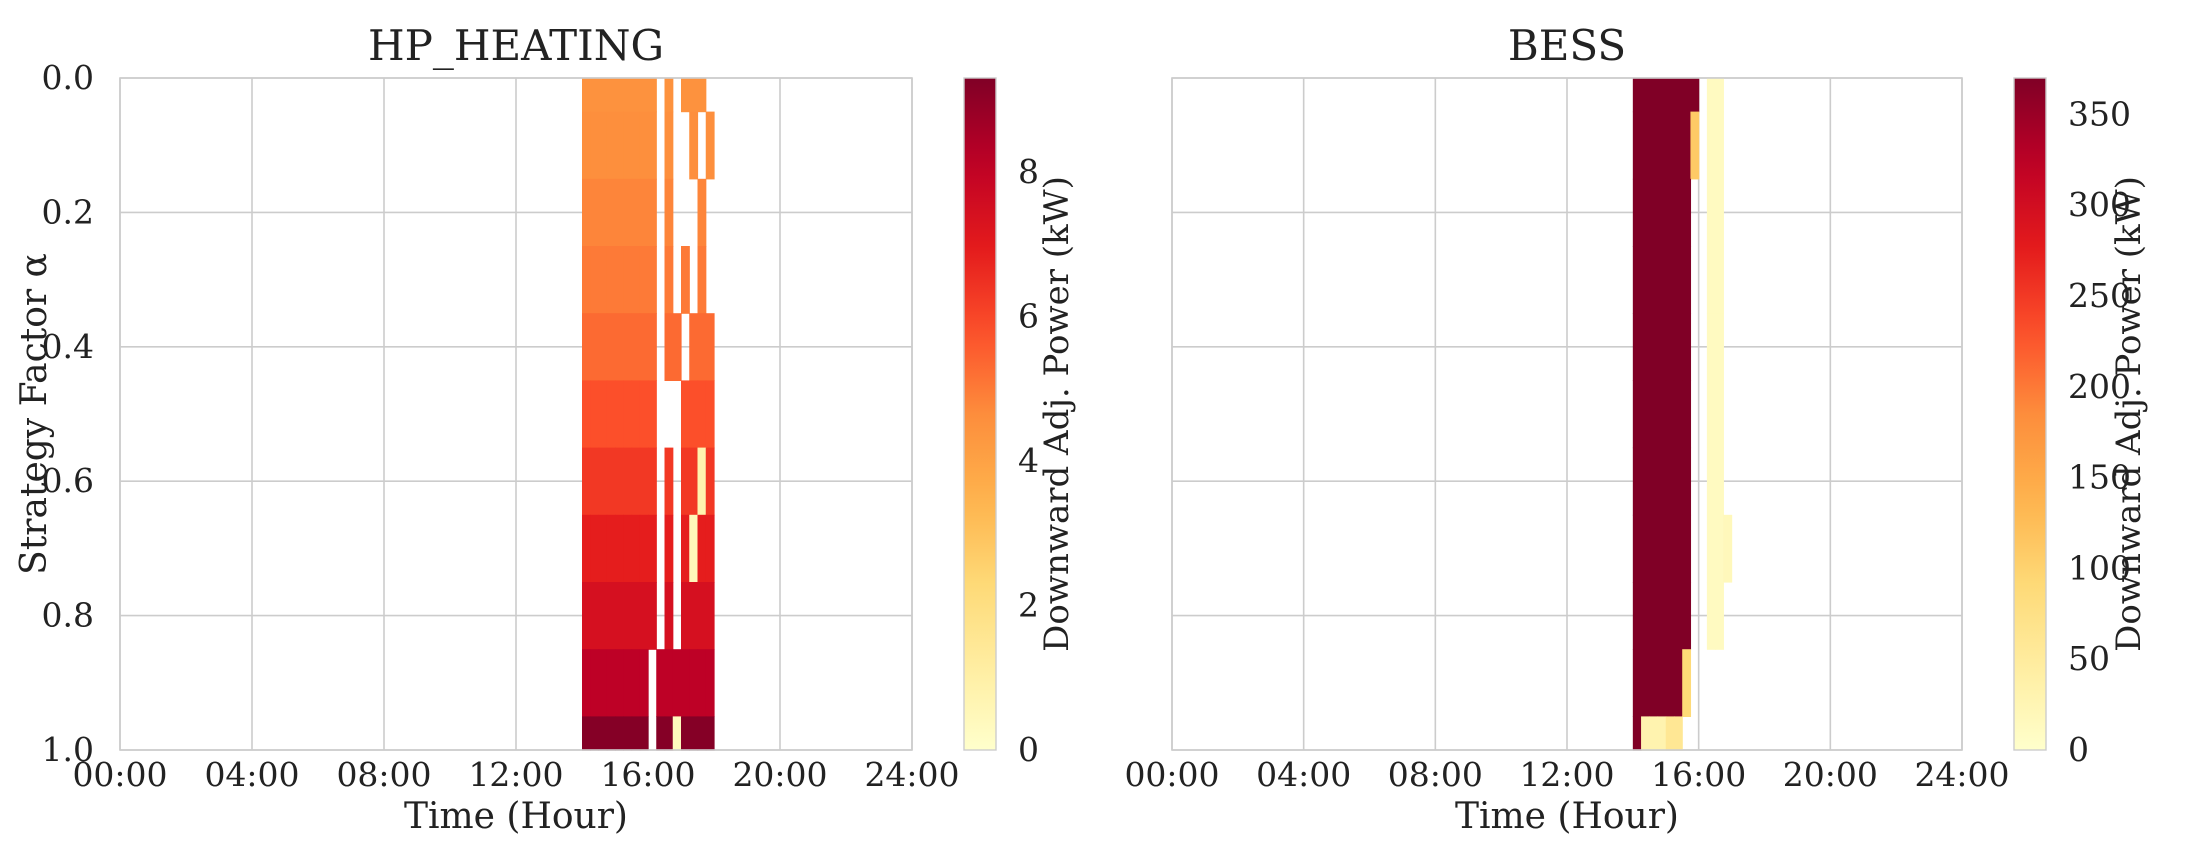 The height and width of the screenshot is (862, 2186). What do you see at coordinates (2129, 414) in the screenshot?
I see `colorbar-label: Downward Adj. Power (kW)` at bounding box center [2129, 414].